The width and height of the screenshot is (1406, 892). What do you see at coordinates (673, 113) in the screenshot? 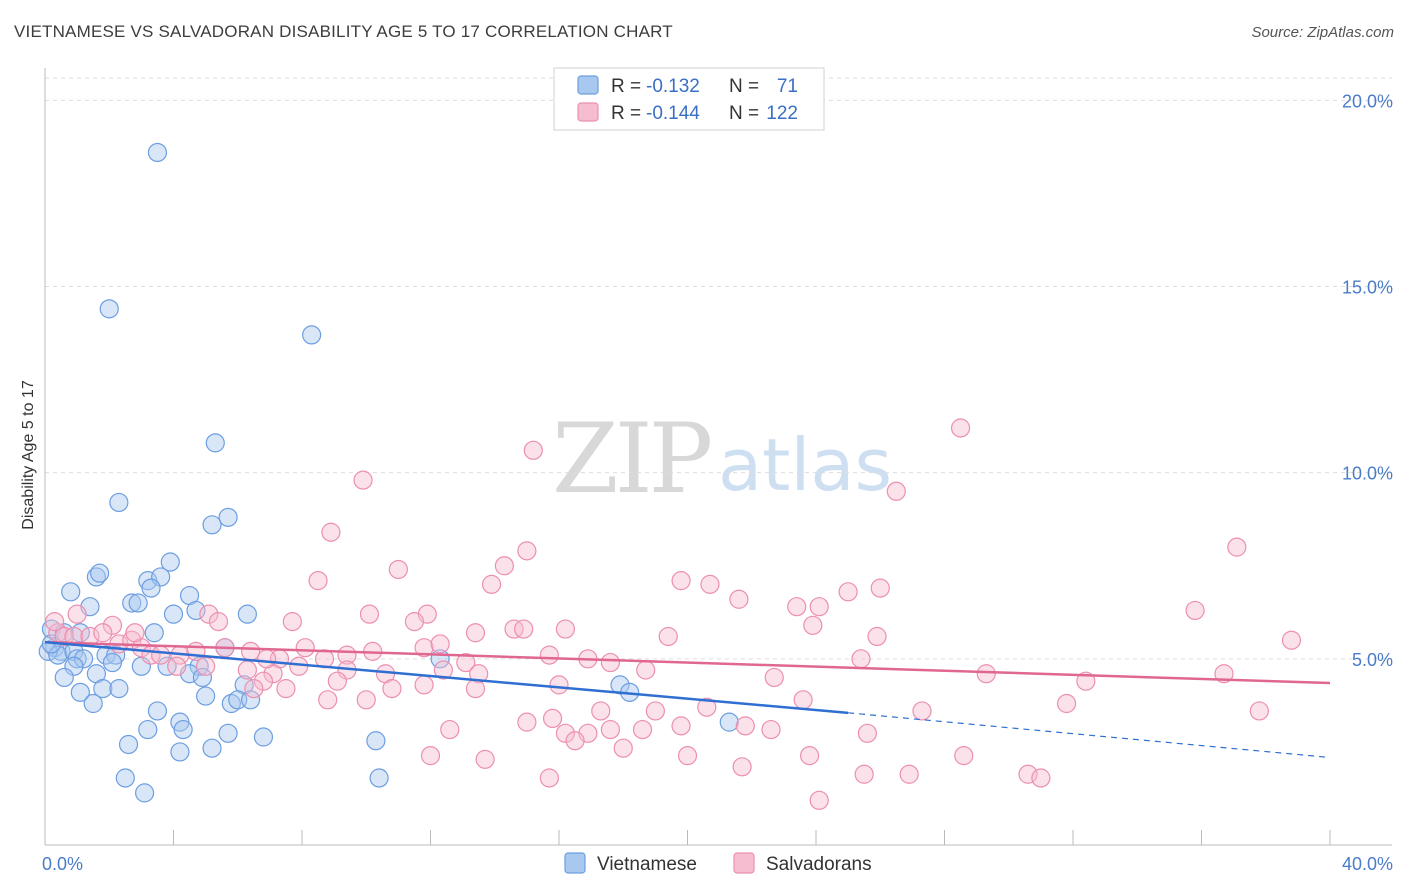
I see `legend-r-value-1: -0.144` at bounding box center [673, 113].